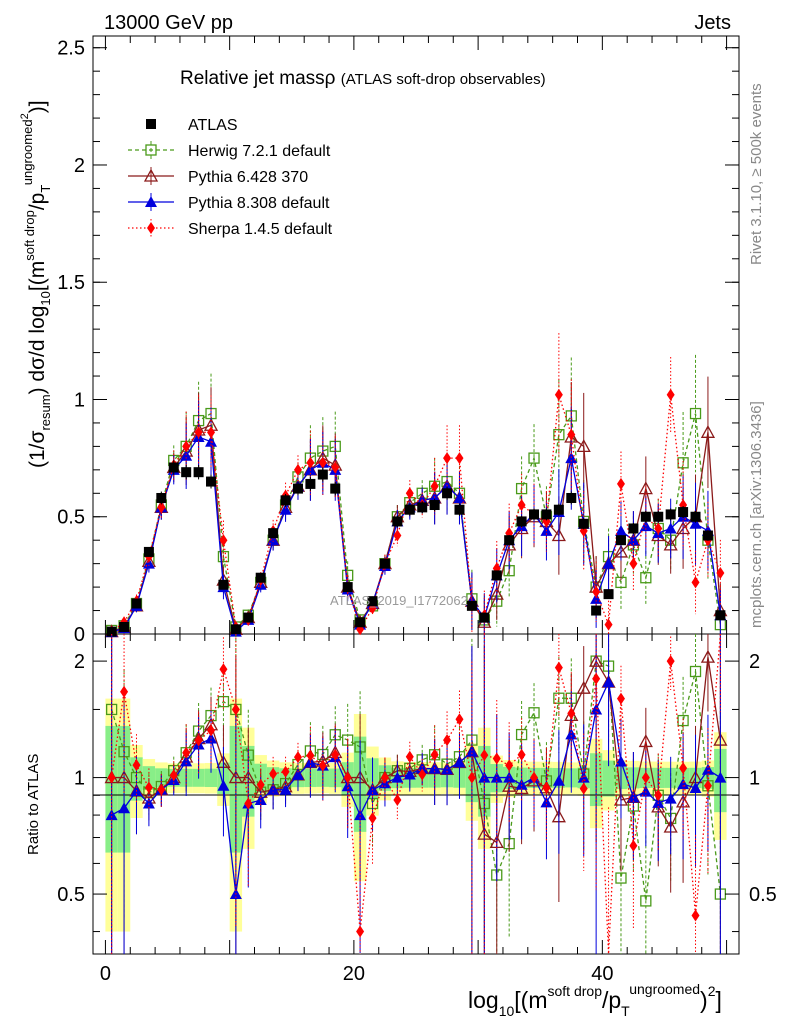 Image resolution: width=786 pixels, height=1024 pixels. I want to click on ratio-y-tick-label: 1, so click(79, 779).